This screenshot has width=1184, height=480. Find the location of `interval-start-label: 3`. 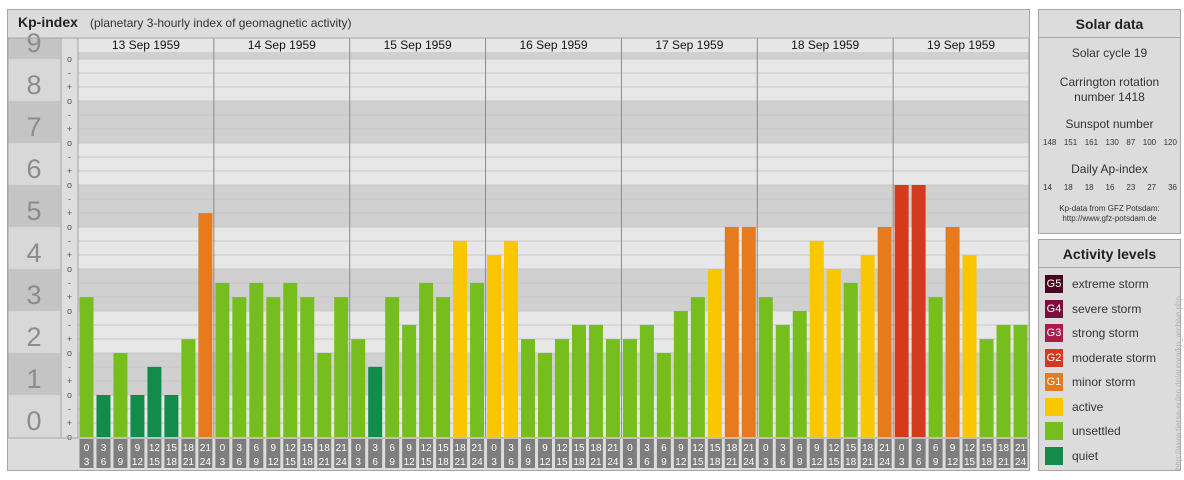

interval-start-label: 3 is located at coordinates (919, 448).